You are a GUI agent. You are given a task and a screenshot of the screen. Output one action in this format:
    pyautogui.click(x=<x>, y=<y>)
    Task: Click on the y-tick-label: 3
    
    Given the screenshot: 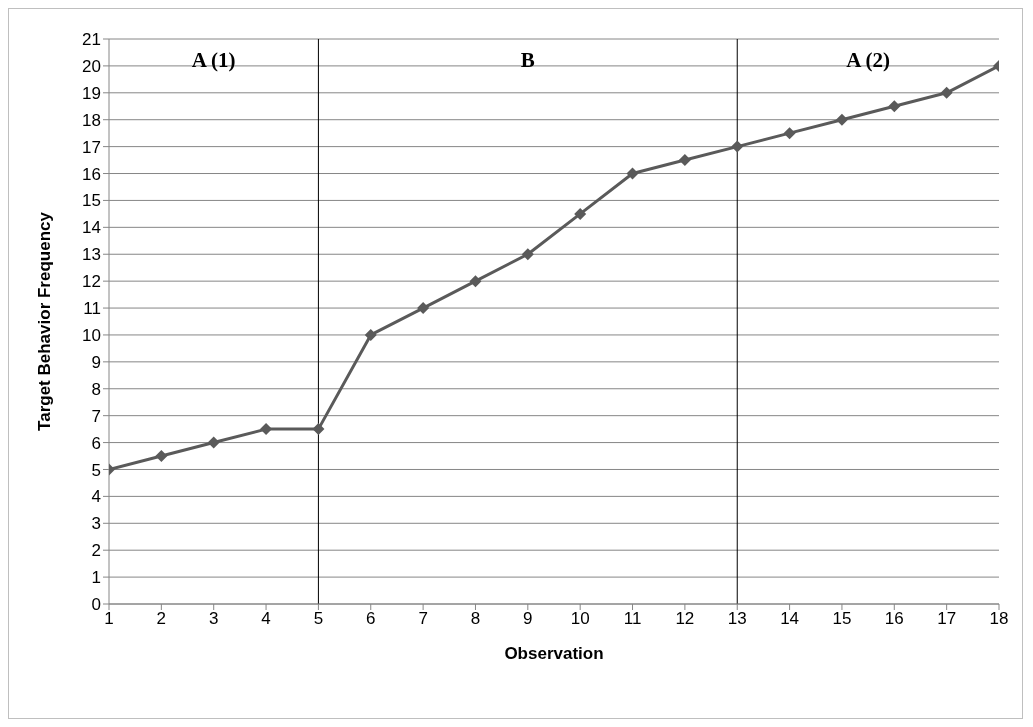 What is the action you would take?
    pyautogui.click(x=96, y=524)
    